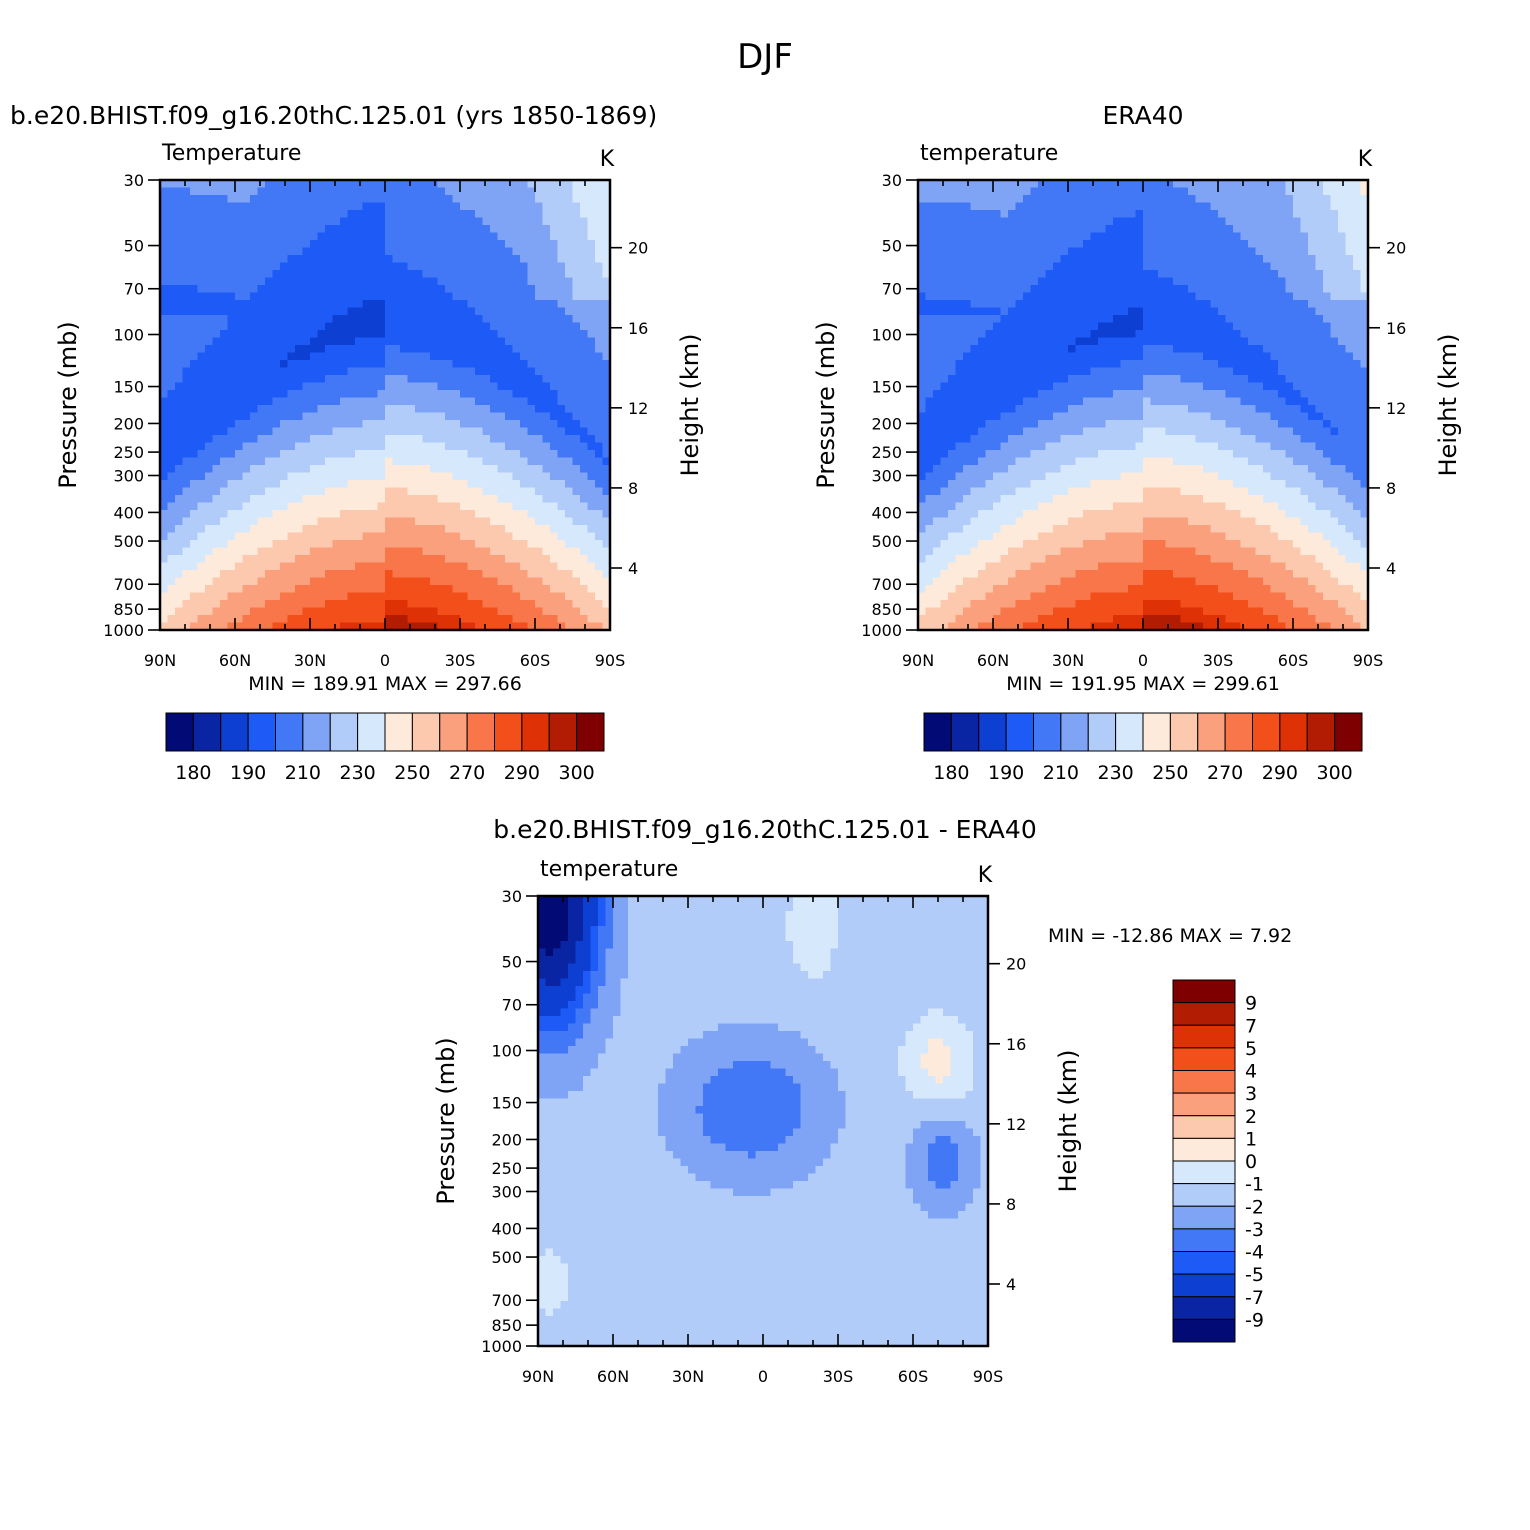 The width and height of the screenshot is (1530, 1530). What do you see at coordinates (234, 732) in the screenshot?
I see `colorbar-swatch` at bounding box center [234, 732].